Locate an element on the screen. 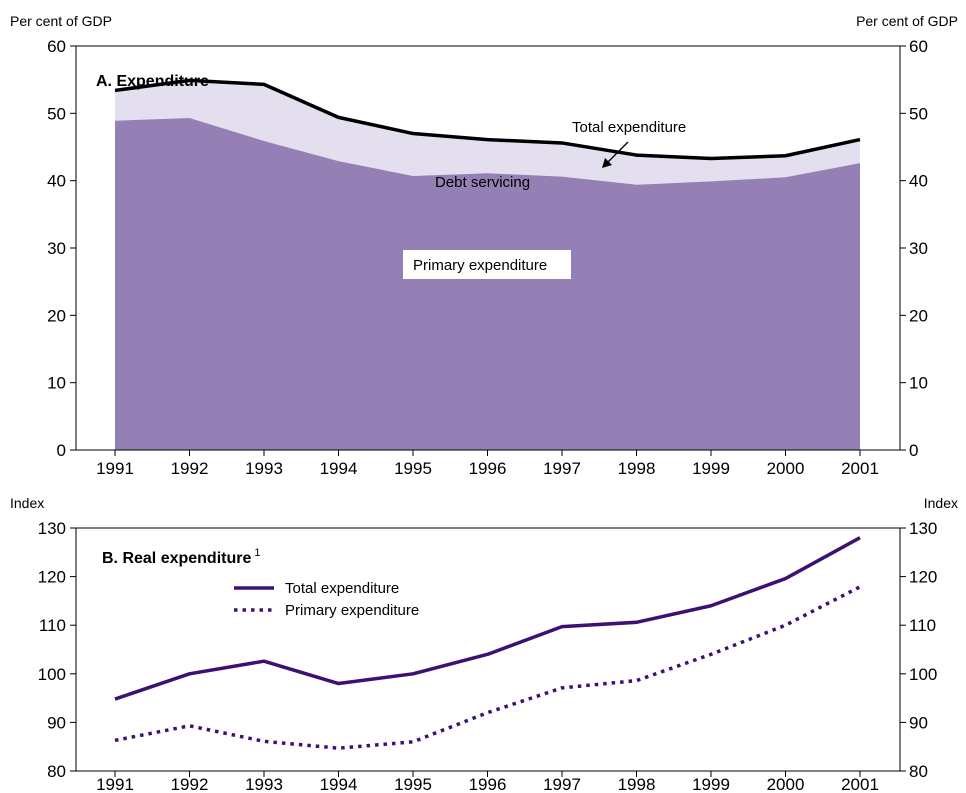 Image resolution: width=966 pixels, height=793 pixels. y-tick-left-label: 50 is located at coordinates (56, 113).